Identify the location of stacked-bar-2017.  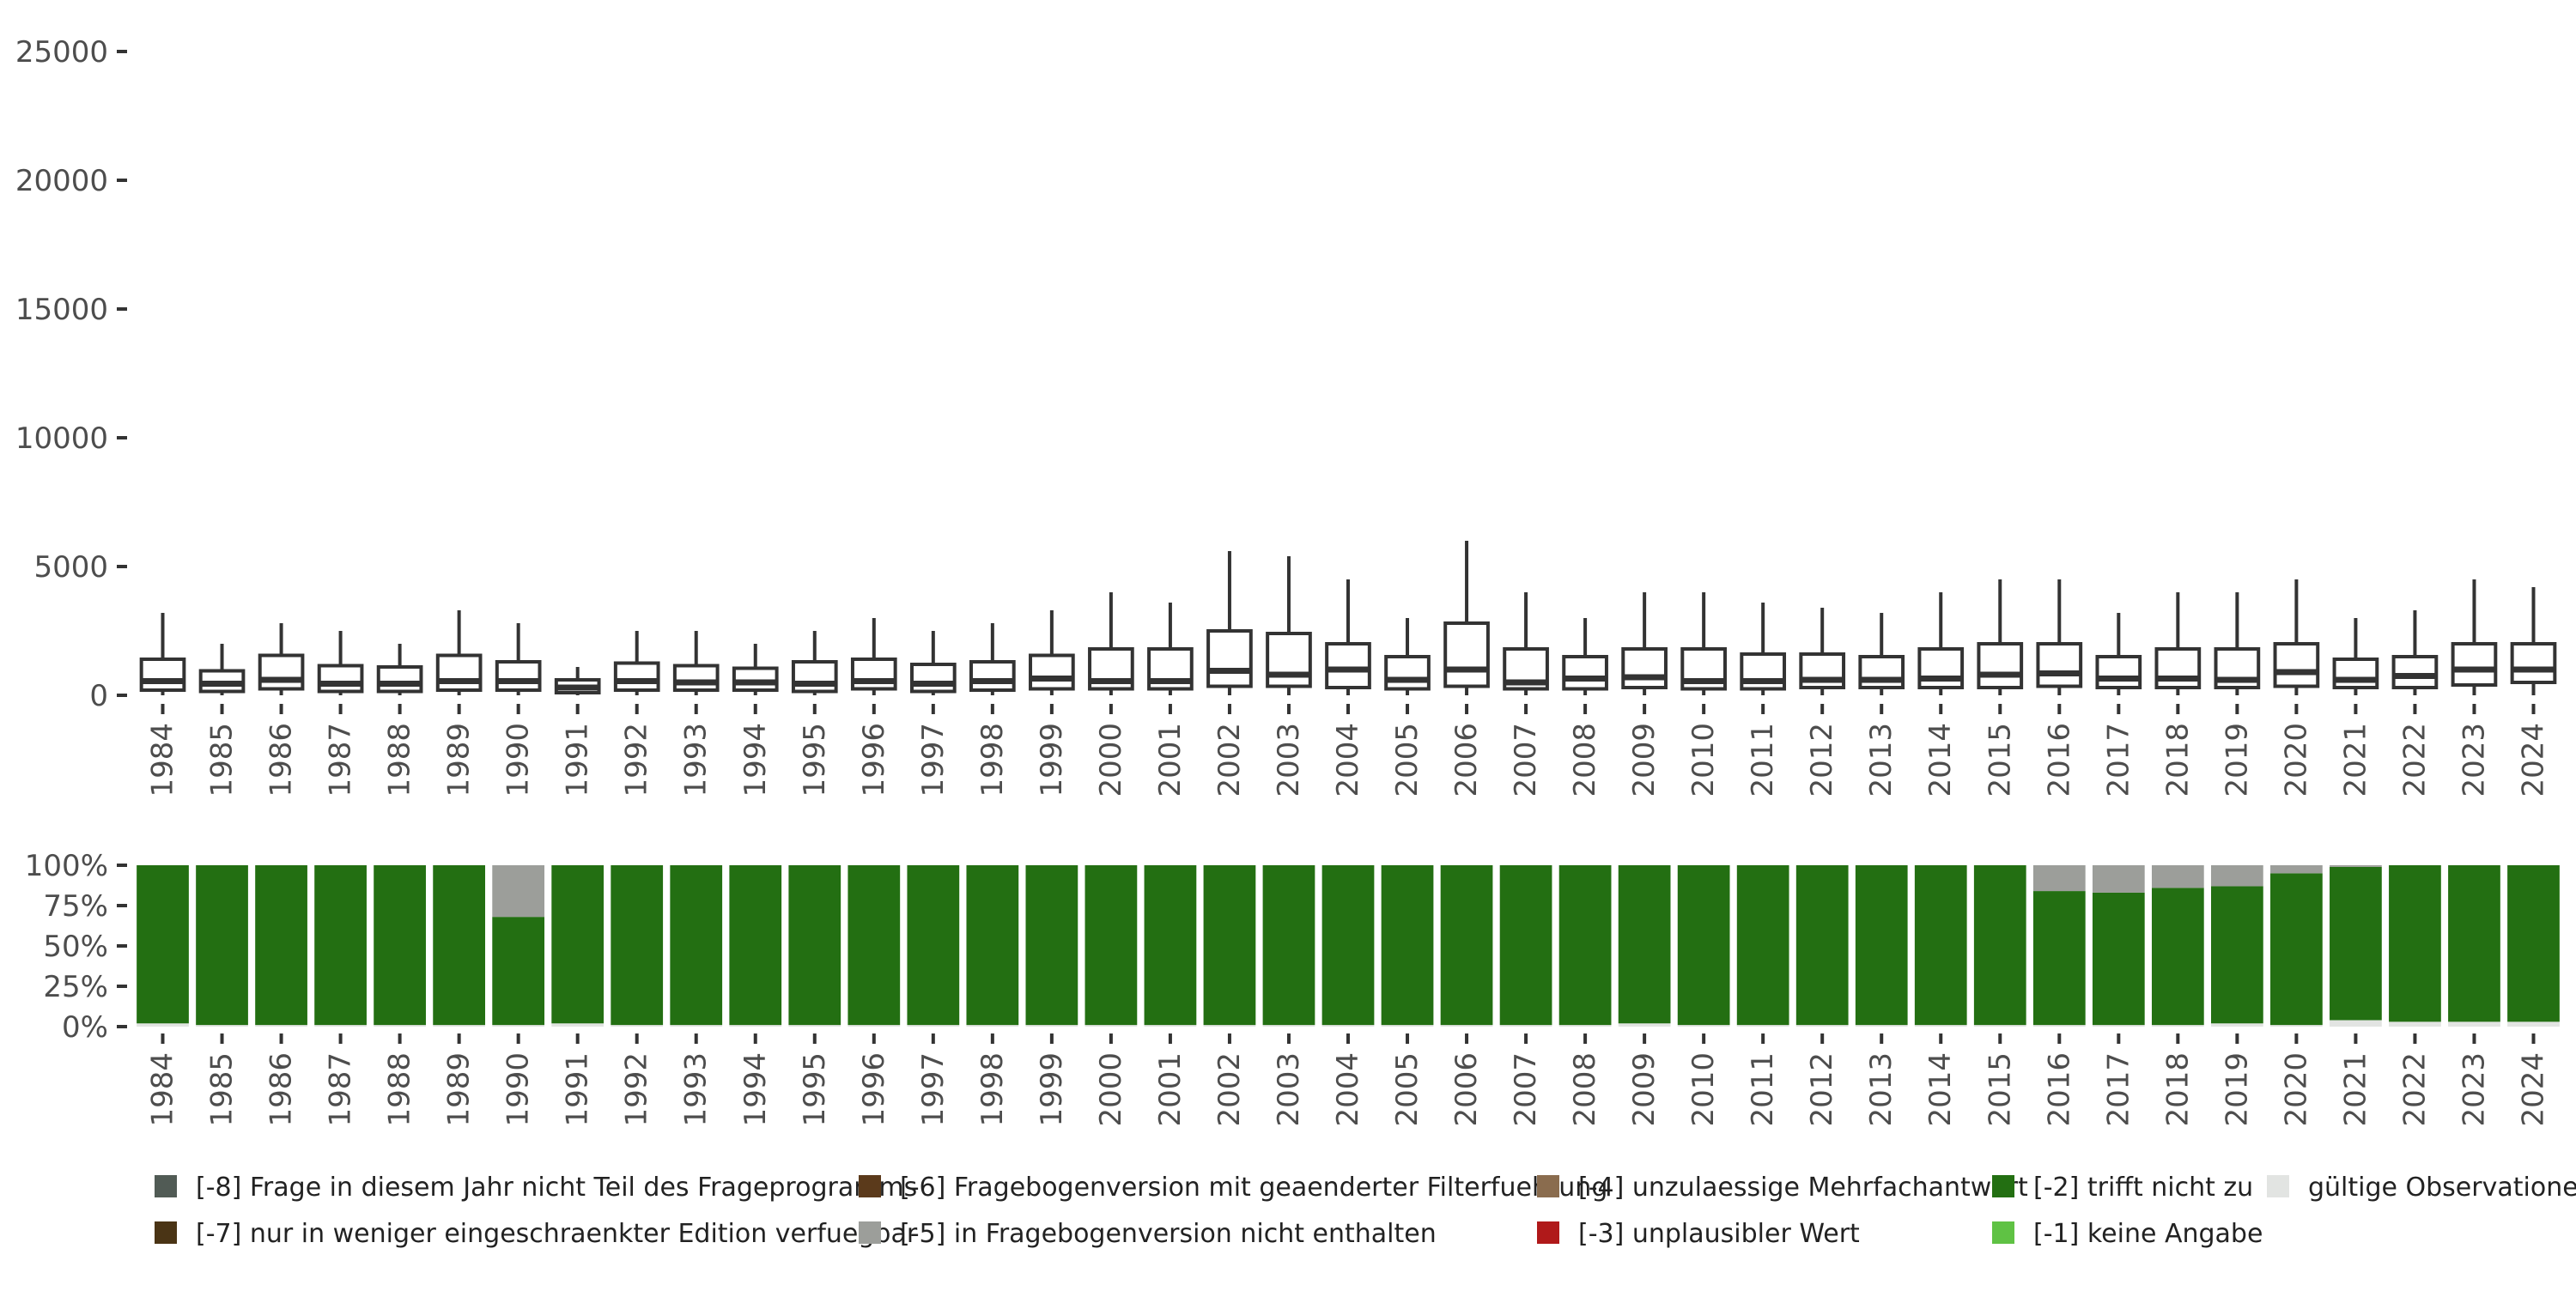
(2119, 946).